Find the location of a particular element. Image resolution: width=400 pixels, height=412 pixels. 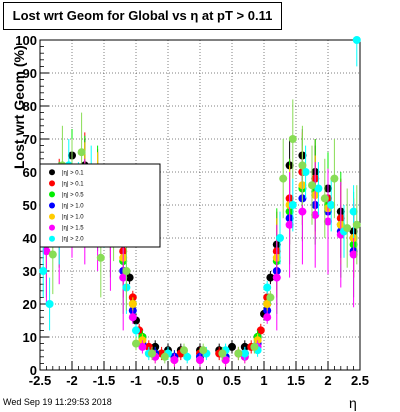

x-tick-label: 1 is located at coordinates (263, 380).